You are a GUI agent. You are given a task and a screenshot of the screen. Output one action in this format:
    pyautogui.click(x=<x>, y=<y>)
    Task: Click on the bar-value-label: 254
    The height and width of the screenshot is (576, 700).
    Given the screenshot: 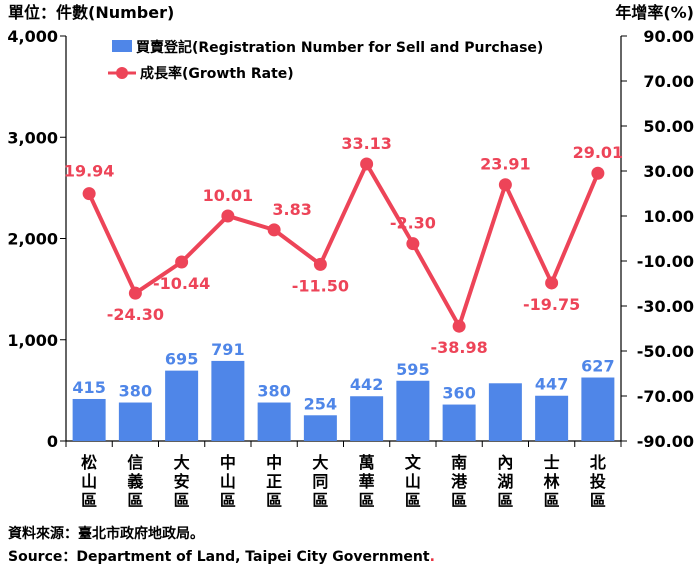 What is the action you would take?
    pyautogui.click(x=320, y=403)
    